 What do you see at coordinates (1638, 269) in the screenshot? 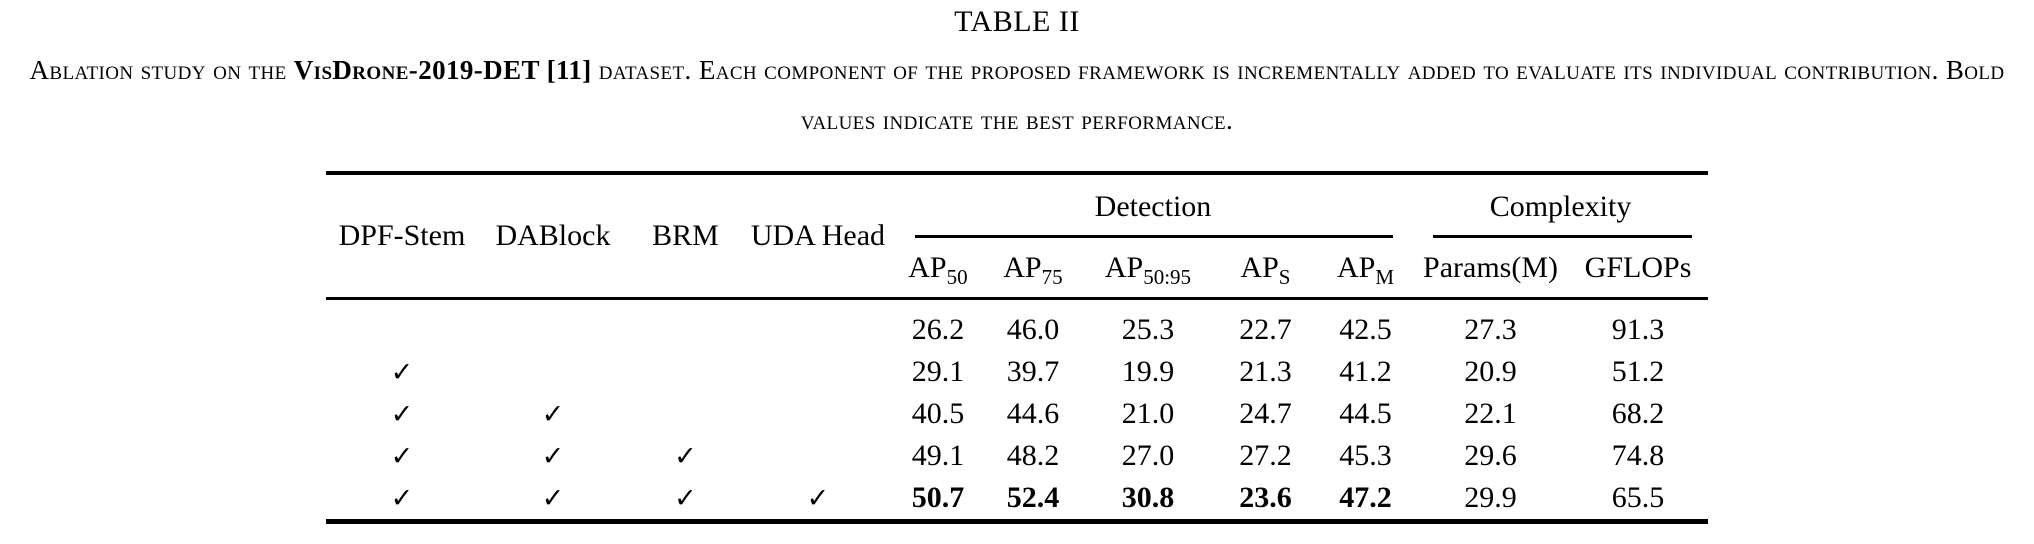
I see `col-header-gflops: GFLOPs` at bounding box center [1638, 269].